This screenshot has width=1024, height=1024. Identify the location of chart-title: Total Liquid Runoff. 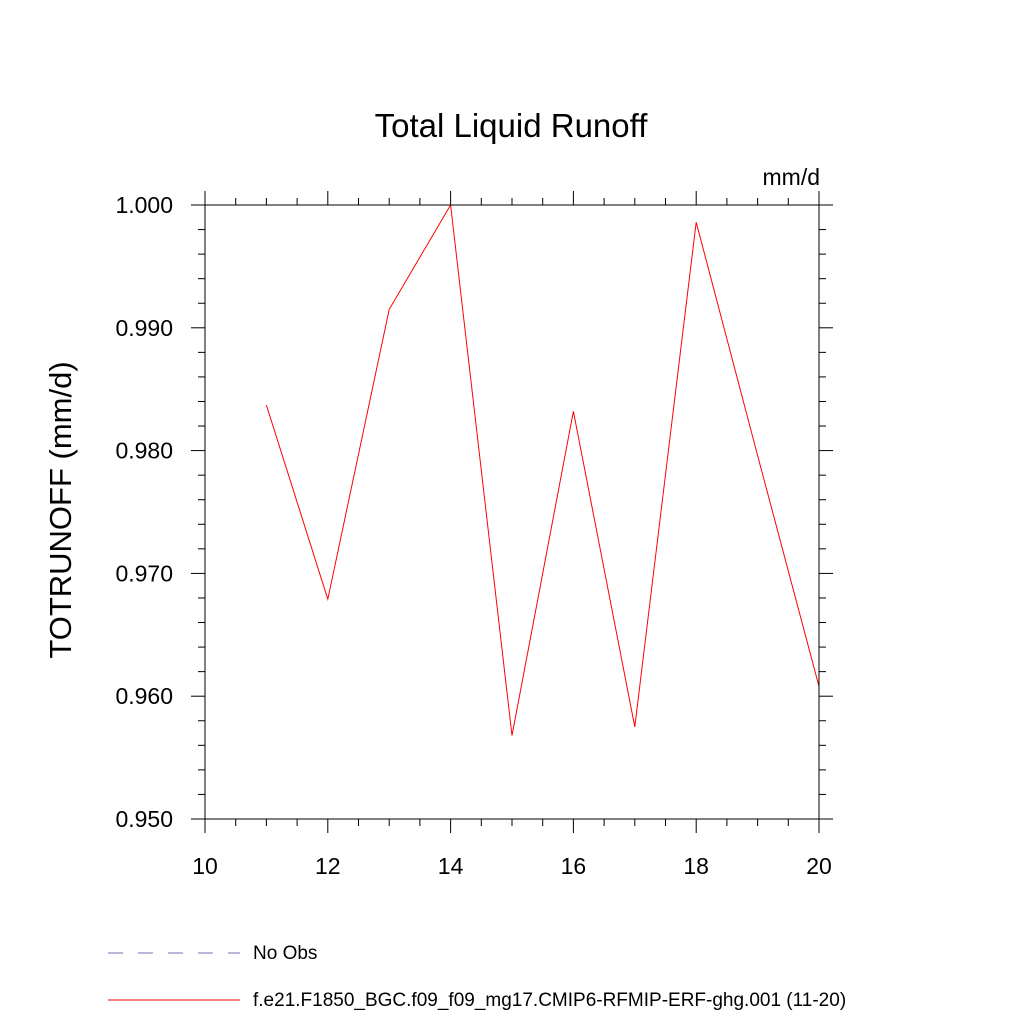
(512, 125).